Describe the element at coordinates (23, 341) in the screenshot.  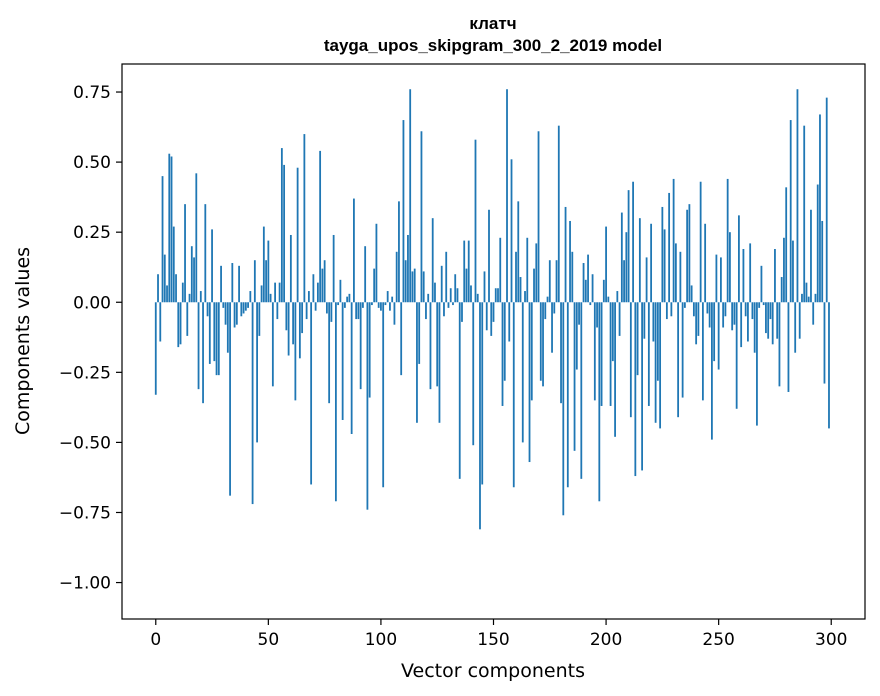
I see `y-axis-label: Components values` at that location.